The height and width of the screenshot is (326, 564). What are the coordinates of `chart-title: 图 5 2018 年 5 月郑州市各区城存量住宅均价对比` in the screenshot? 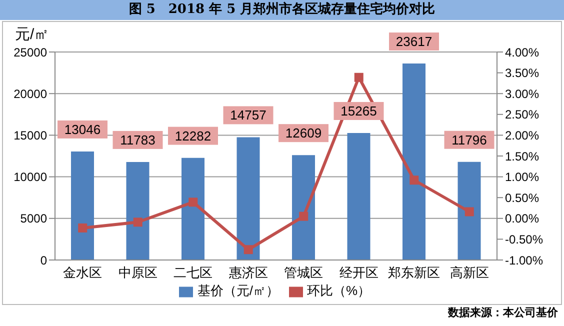 It's located at (282, 10).